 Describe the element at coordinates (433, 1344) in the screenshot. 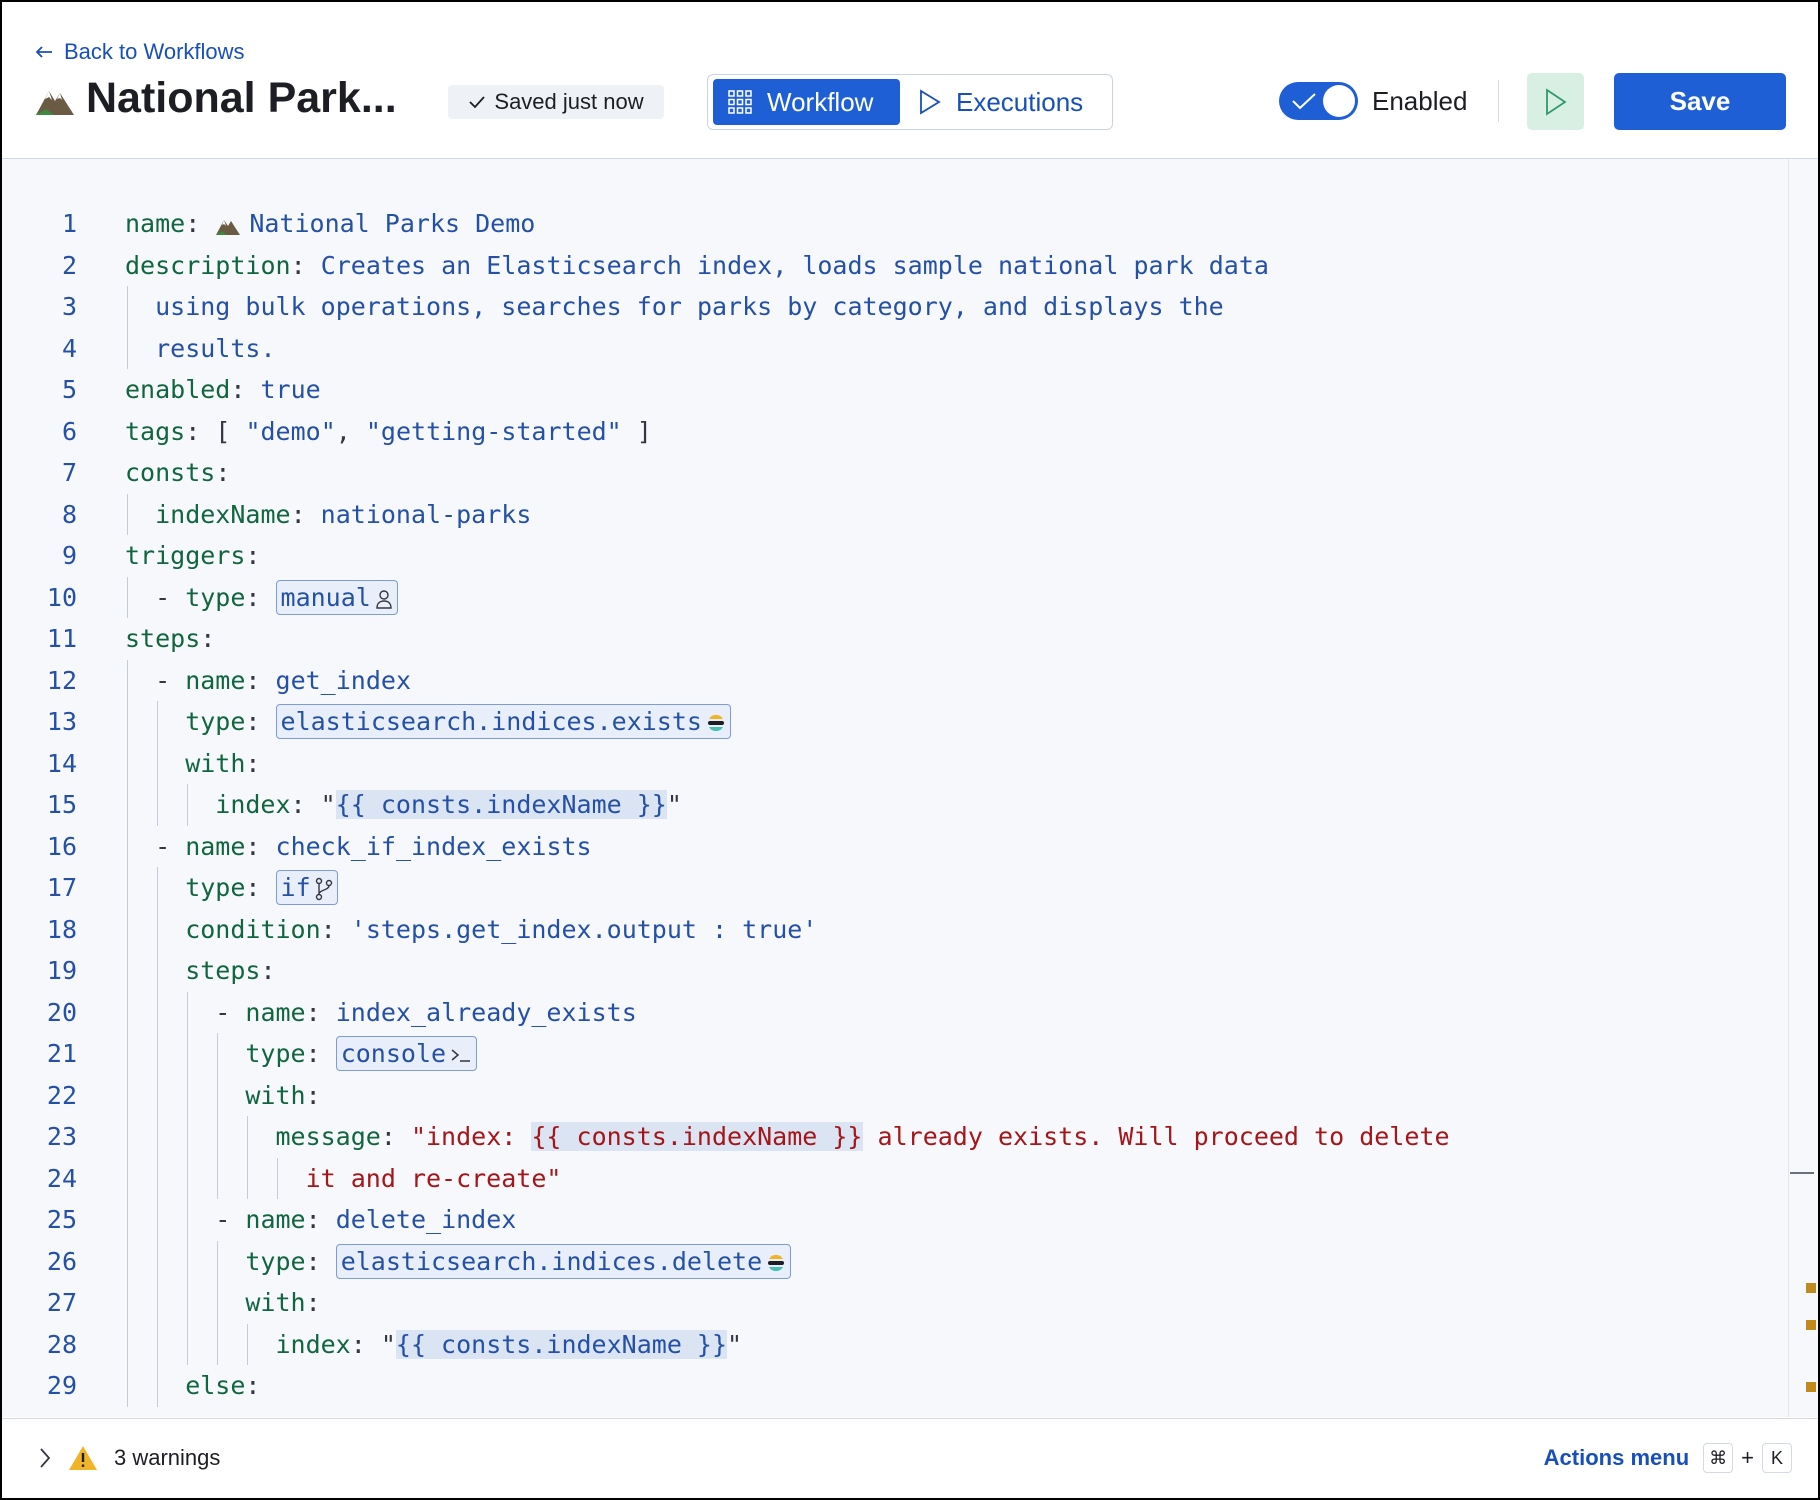

I see `line-code: index: "{{ consts.indexName }} "` at that location.